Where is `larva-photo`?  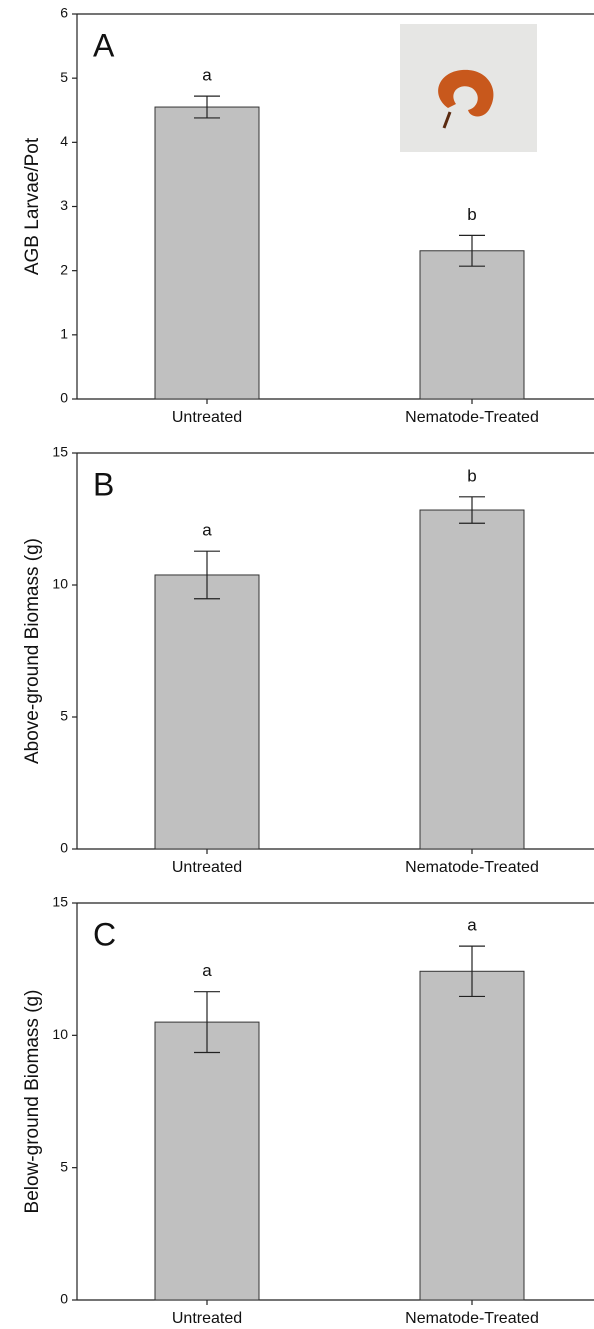
larva-photo is located at coordinates (468, 88).